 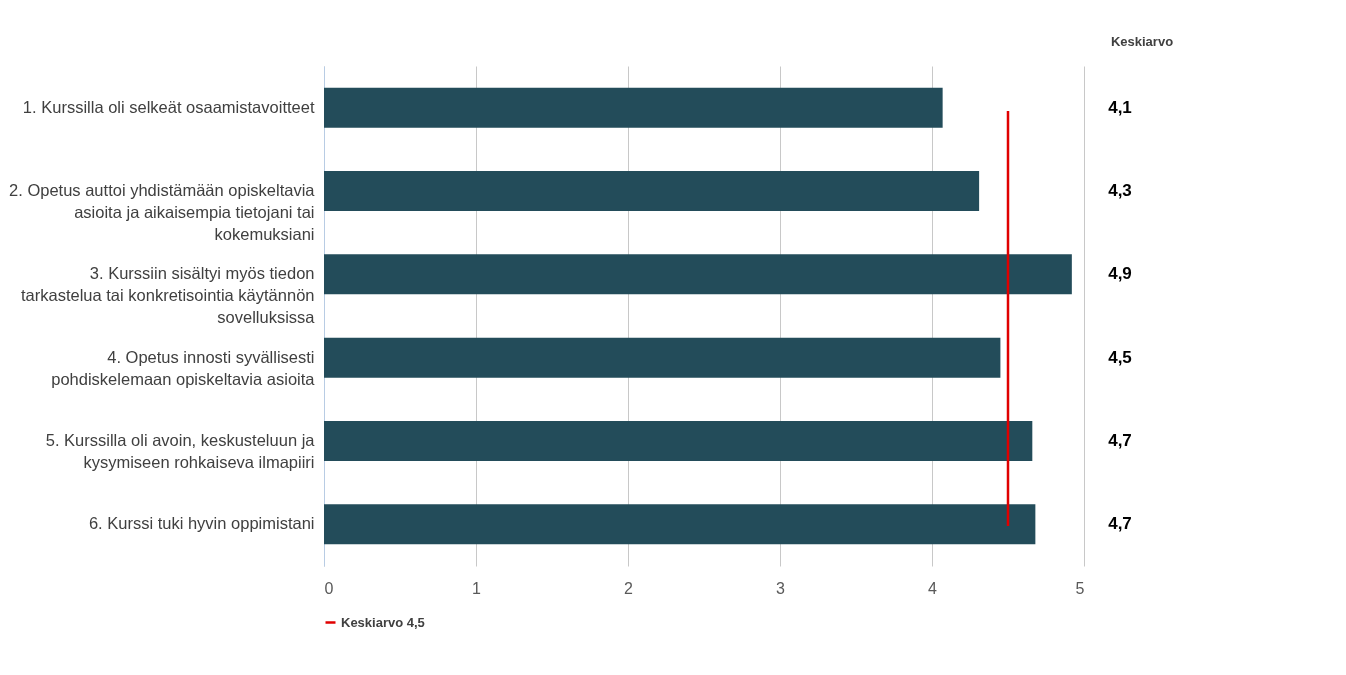 What do you see at coordinates (383, 622) in the screenshot?
I see `legend-label: Keskiarvo 4,5` at bounding box center [383, 622].